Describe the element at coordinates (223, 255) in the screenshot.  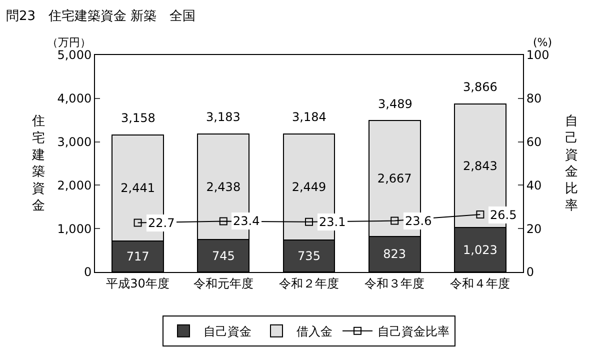
I see `data-label: 745` at that location.